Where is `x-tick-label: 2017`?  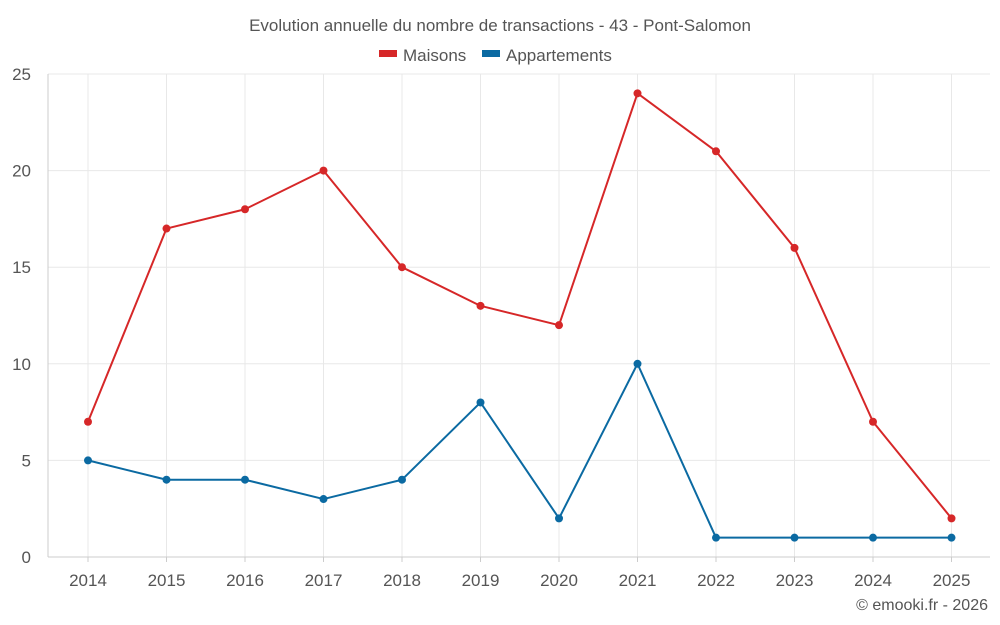 x-tick-label: 2017 is located at coordinates (324, 580).